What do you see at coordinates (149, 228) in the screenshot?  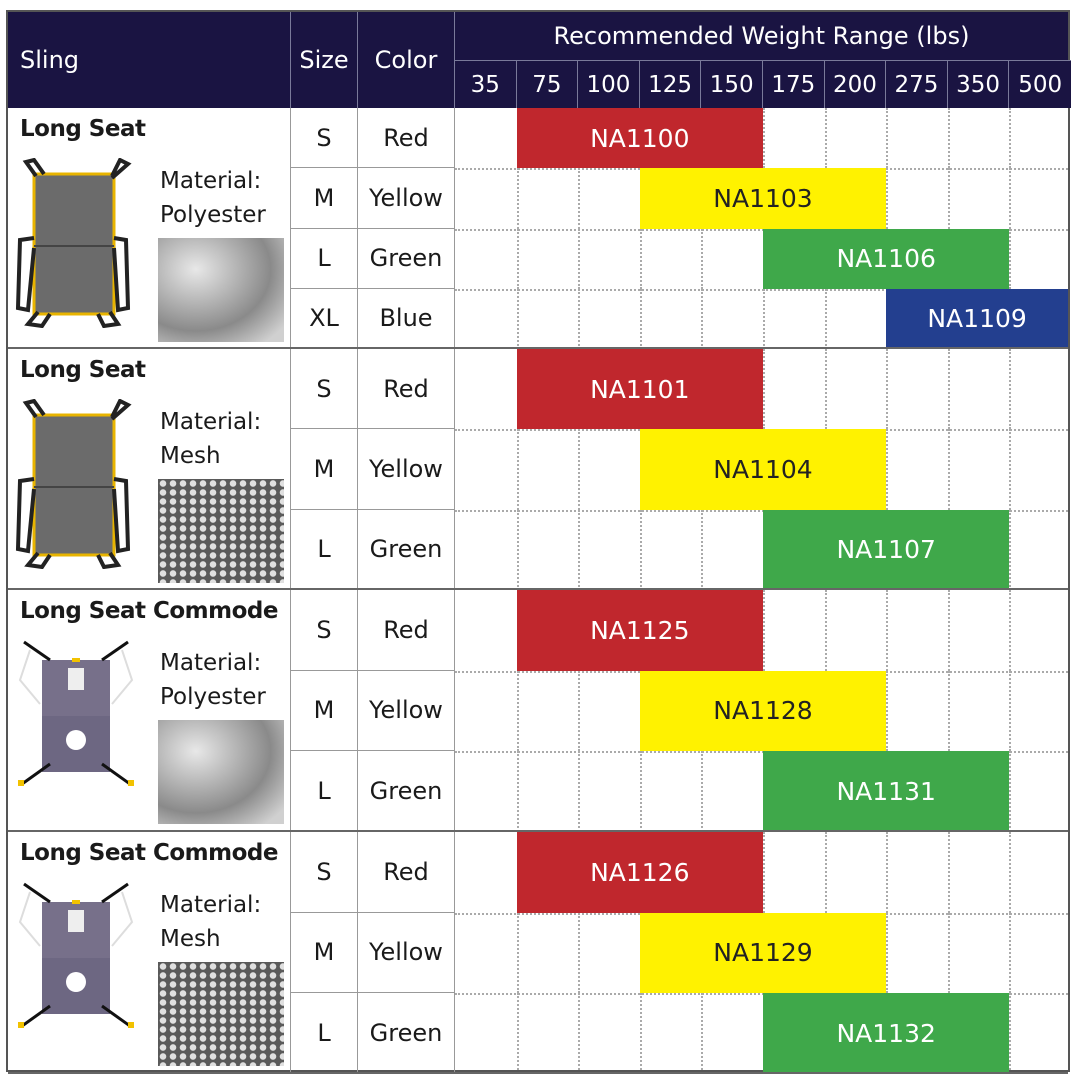 I see `sling-cell: Long Seat Material: Polyester` at bounding box center [149, 228].